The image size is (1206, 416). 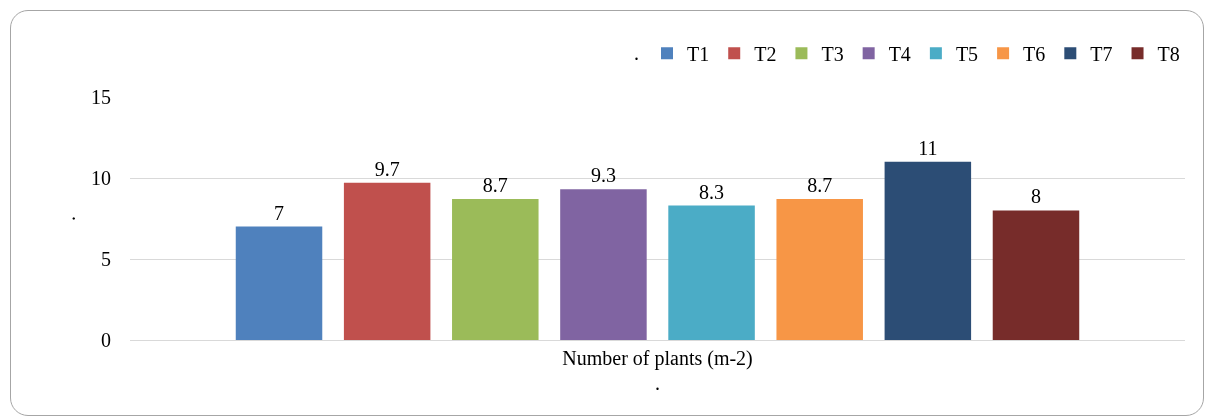 I want to click on y-tick-label: 0, so click(x=106, y=340).